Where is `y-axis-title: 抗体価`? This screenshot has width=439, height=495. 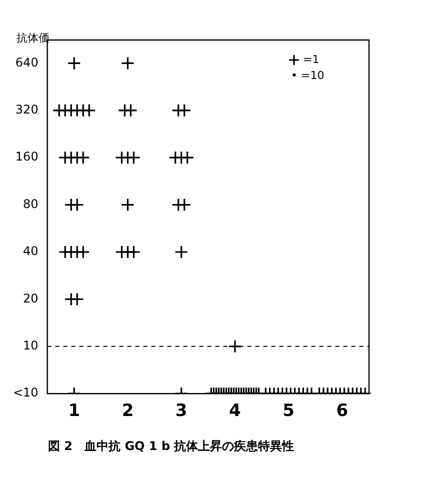 y-axis-title: 抗体価 is located at coordinates (33, 37).